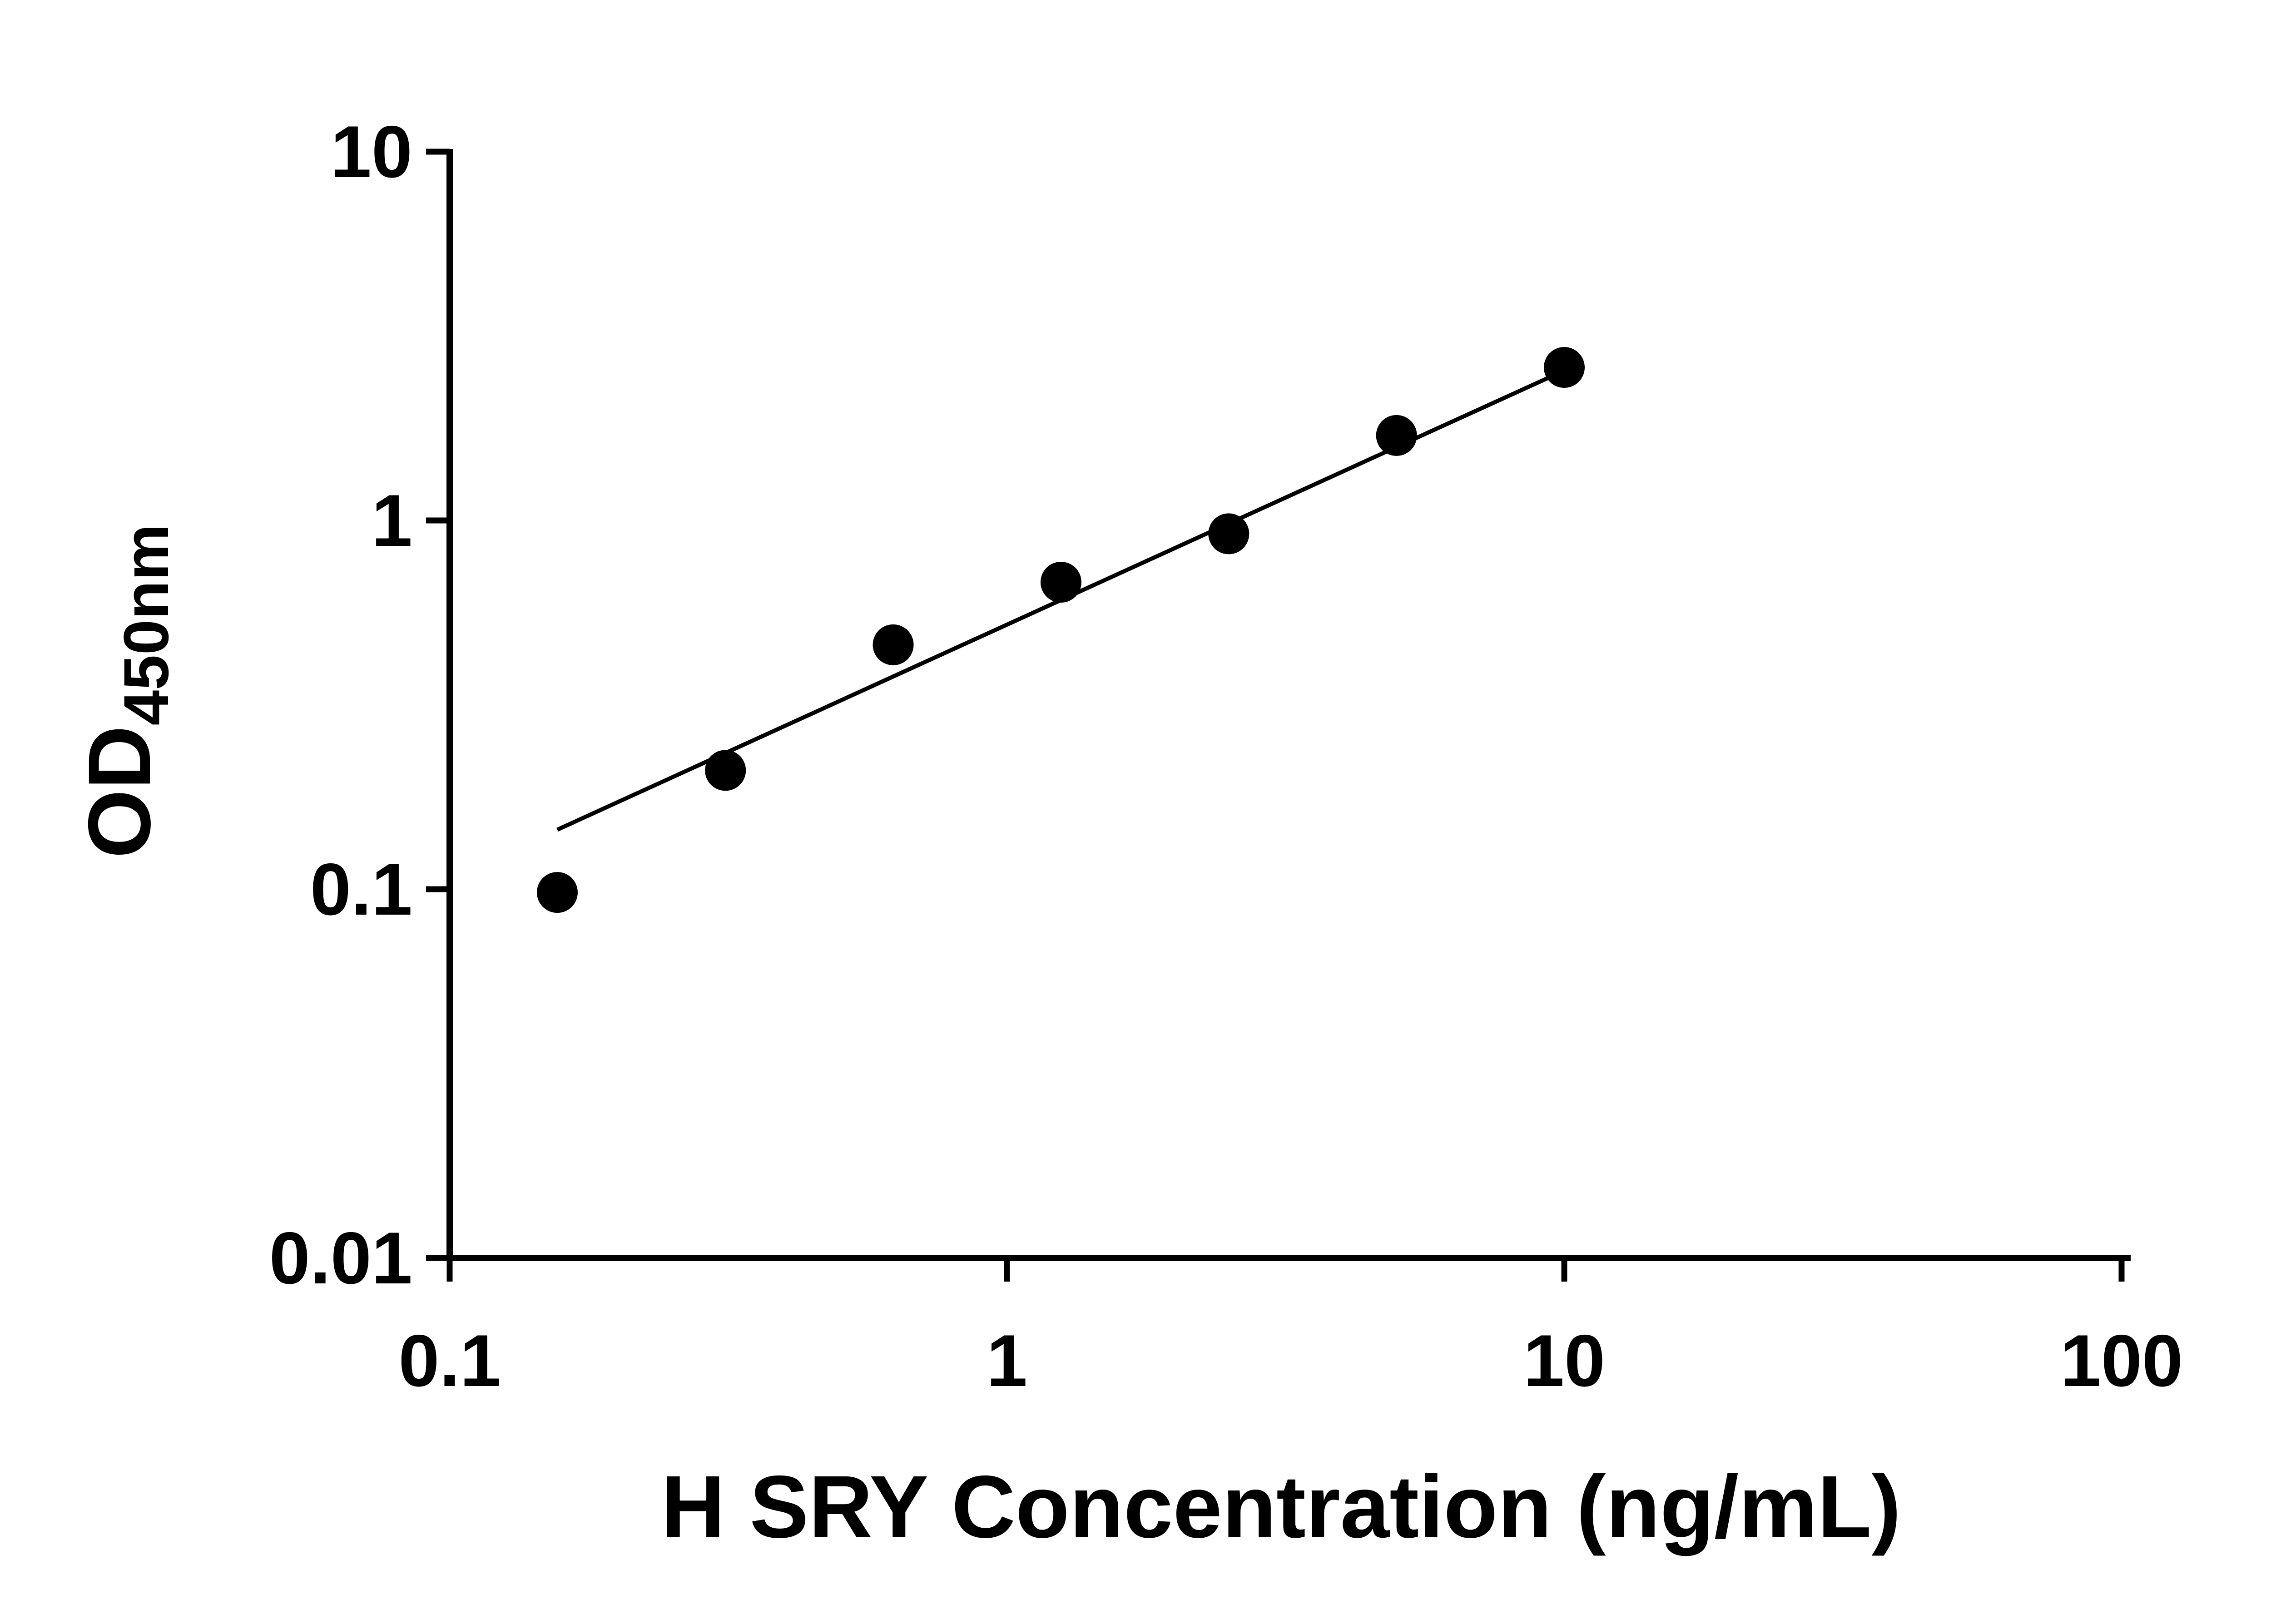 The height and width of the screenshot is (1624, 2271). I want to click on y-tick-label: 1, so click(392, 521).